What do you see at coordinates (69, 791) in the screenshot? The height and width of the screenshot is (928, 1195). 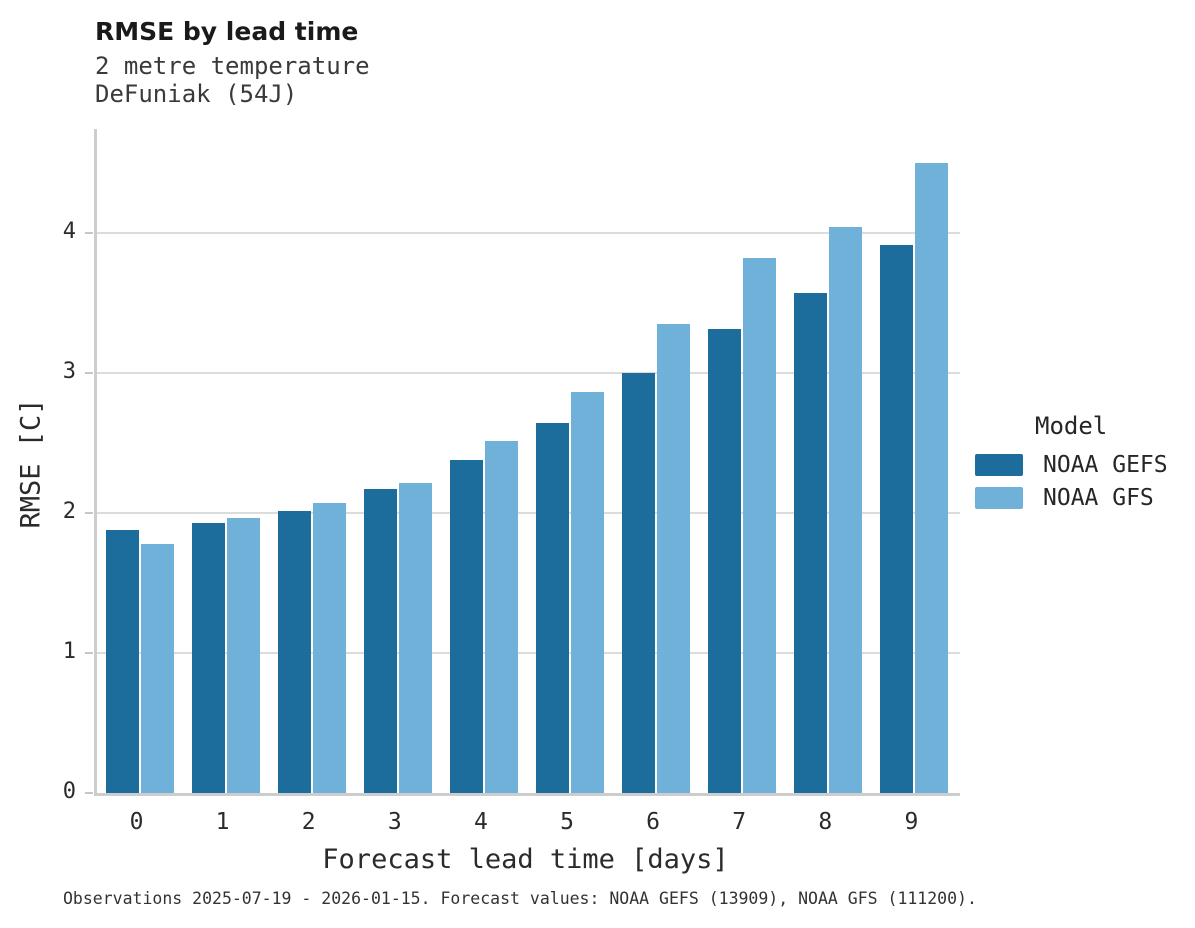 I see `y-tick-label-0: 0` at bounding box center [69, 791].